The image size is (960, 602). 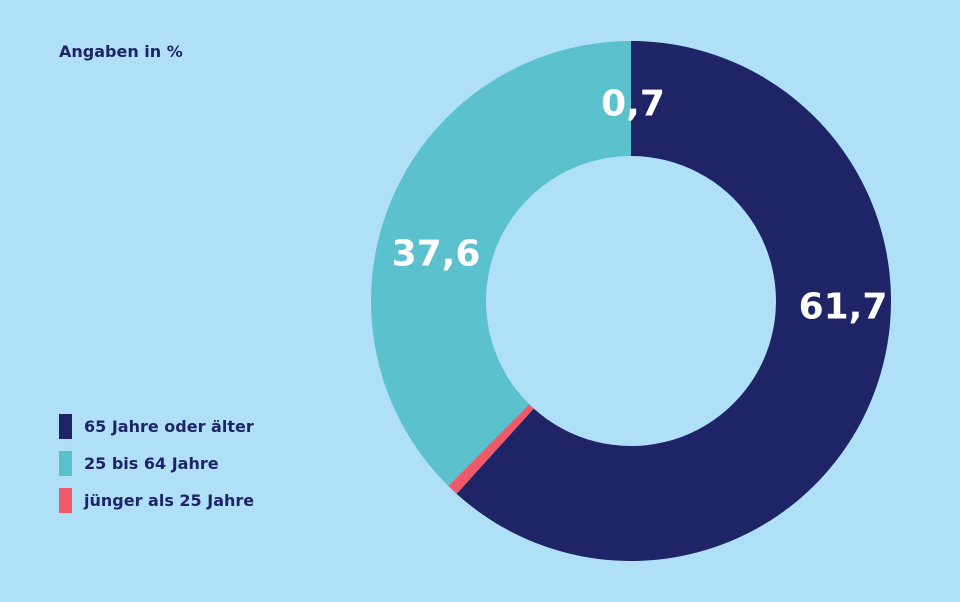 What do you see at coordinates (633, 104) in the screenshot?
I see `slice-value-label: 0,7` at bounding box center [633, 104].